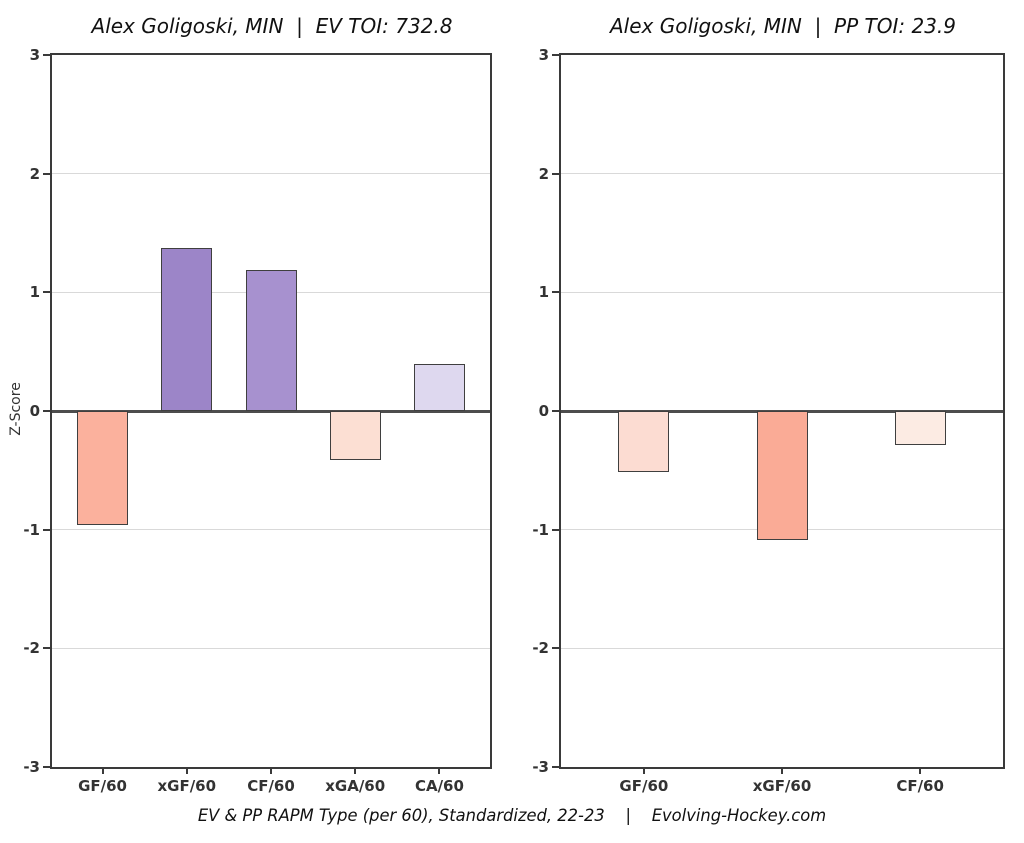  I want to click on x-tick-label: CA/60, so click(439, 786).